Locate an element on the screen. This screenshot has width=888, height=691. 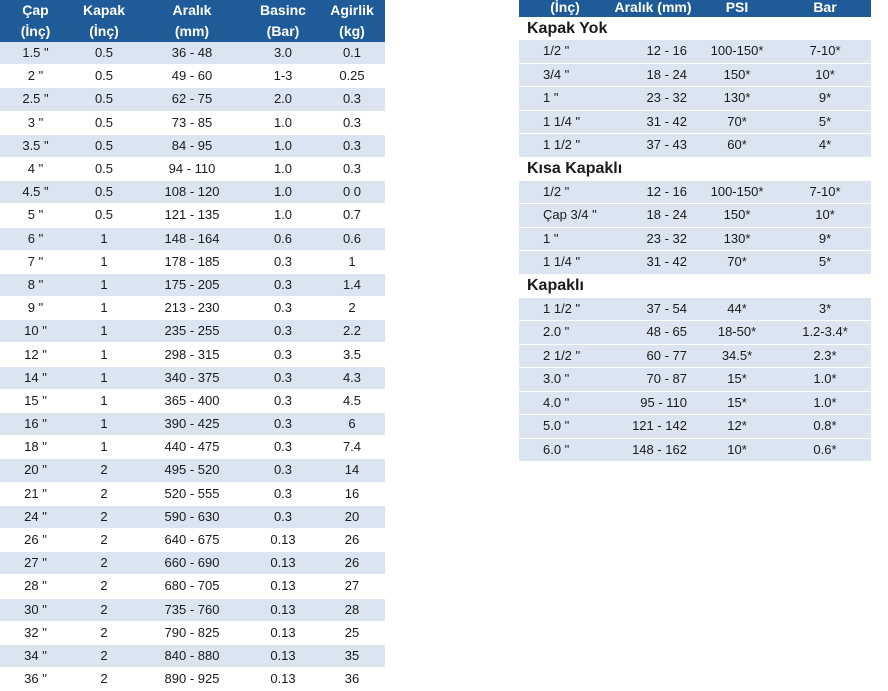
cell-cap: 2.5 " is located at coordinates (35, 99).